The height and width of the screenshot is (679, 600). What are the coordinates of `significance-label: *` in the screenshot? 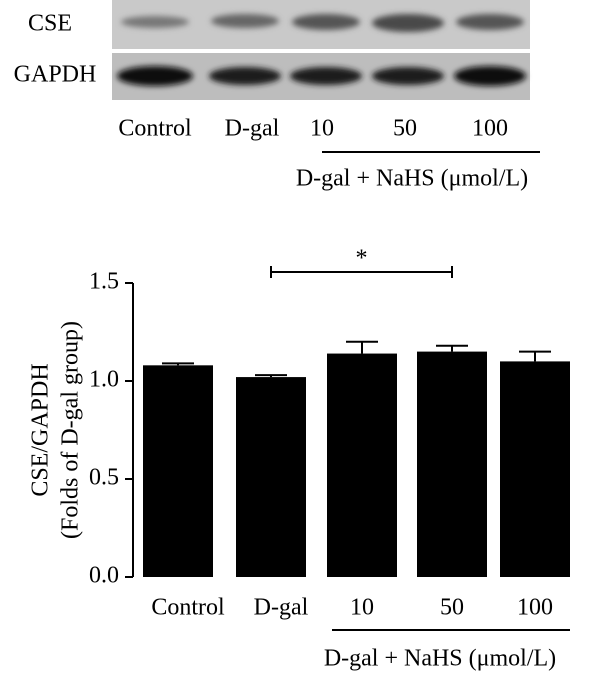 It's located at (362, 259).